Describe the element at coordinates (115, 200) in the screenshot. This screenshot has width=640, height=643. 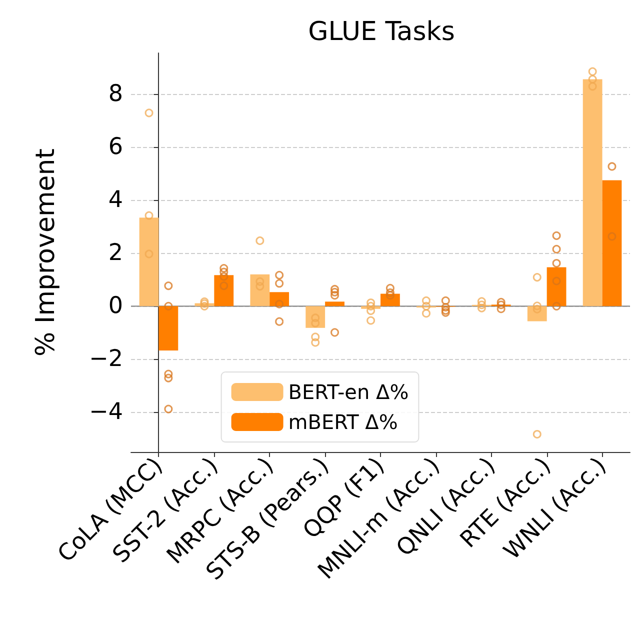
I see `y-tick-label: 4` at that location.